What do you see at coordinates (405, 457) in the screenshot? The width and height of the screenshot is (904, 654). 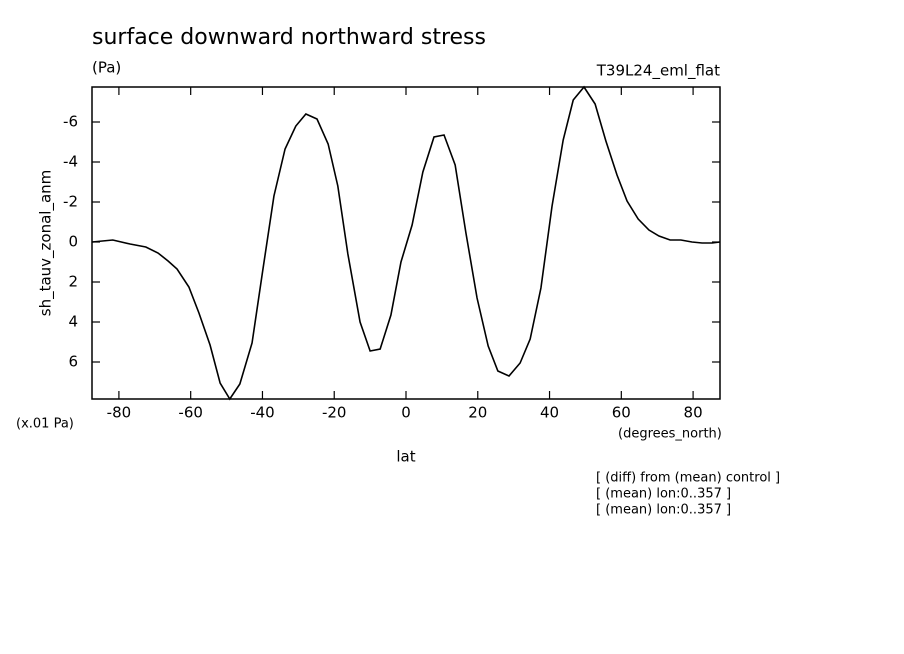 I see `x-axis-label: lat` at bounding box center [405, 457].